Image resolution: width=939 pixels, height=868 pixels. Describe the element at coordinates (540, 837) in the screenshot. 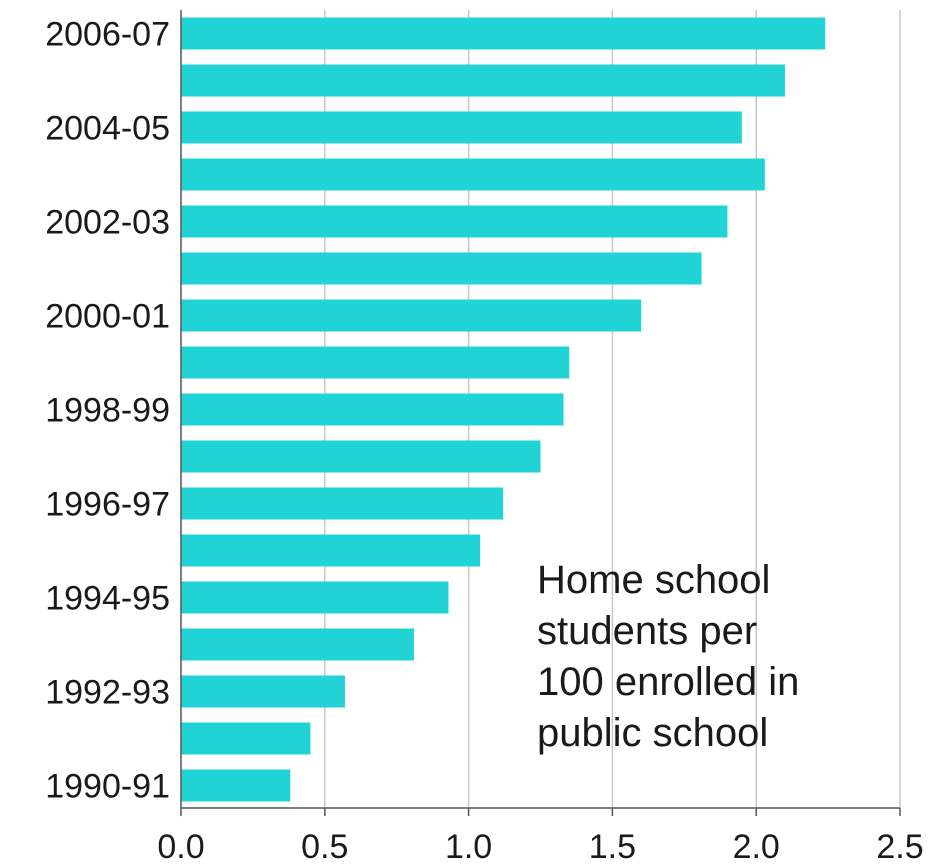

I see `x-tick-labels: 0.0 0.5 1.0 1.5 2.0 2.5` at that location.